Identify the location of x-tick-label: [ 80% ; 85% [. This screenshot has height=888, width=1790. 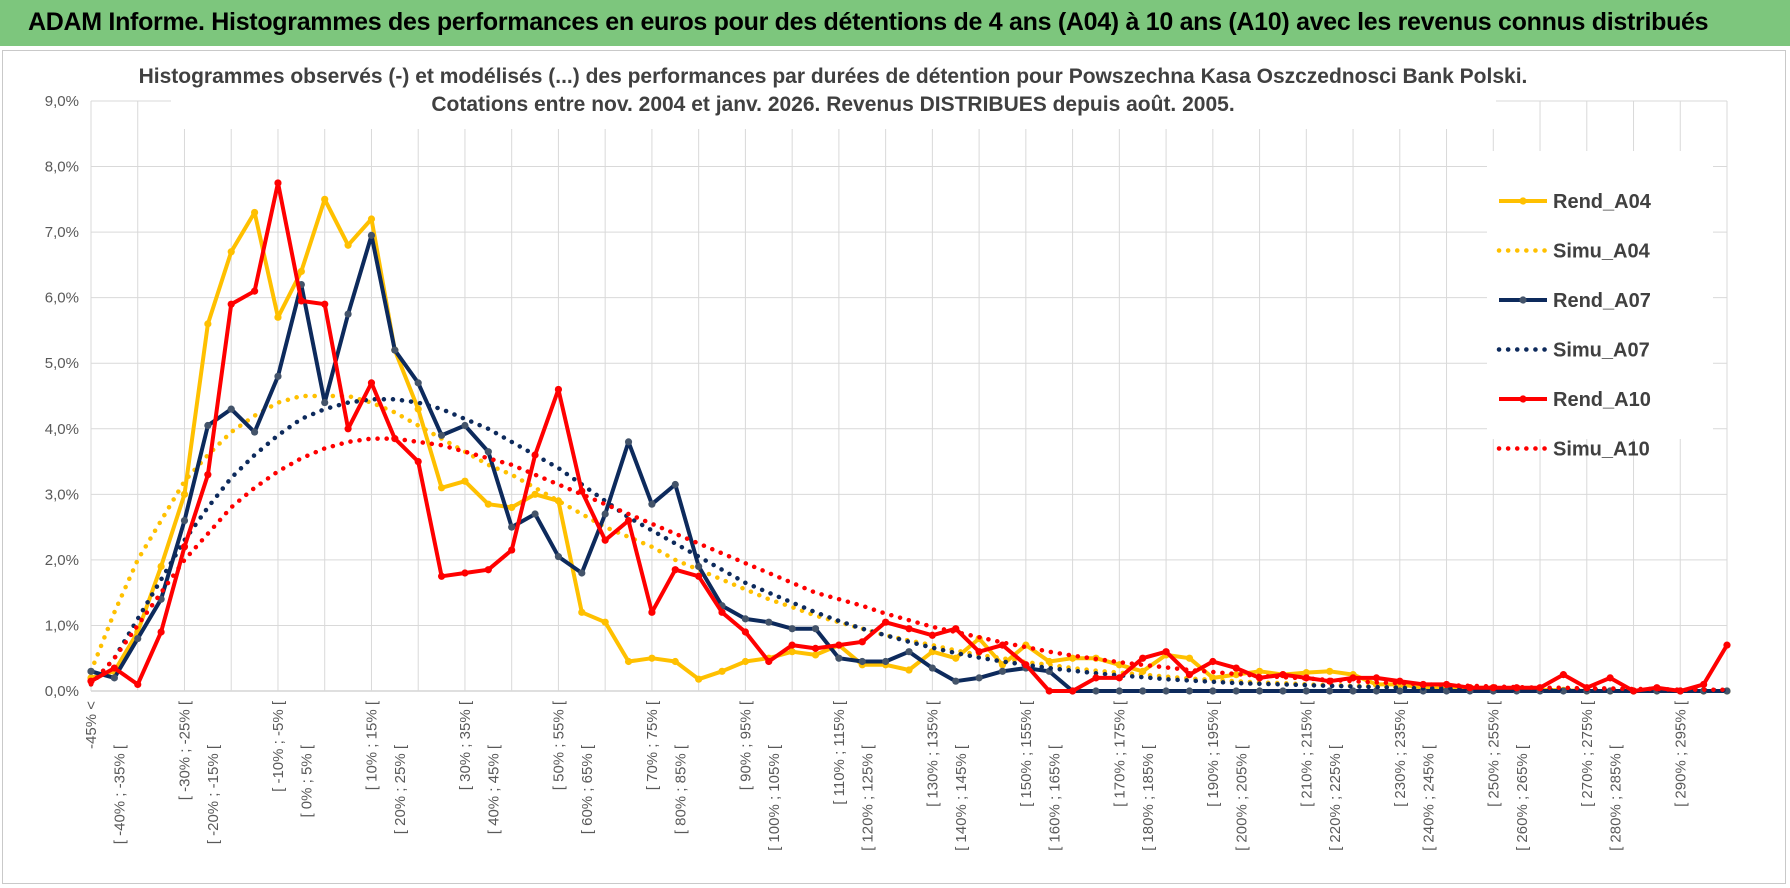
(681, 789).